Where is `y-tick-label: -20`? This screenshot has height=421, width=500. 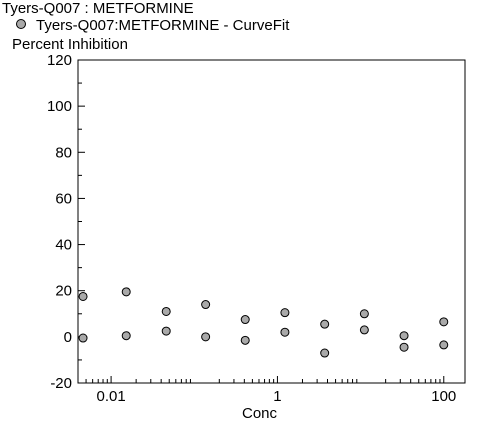
y-tick-label: -20 is located at coordinates (61, 383).